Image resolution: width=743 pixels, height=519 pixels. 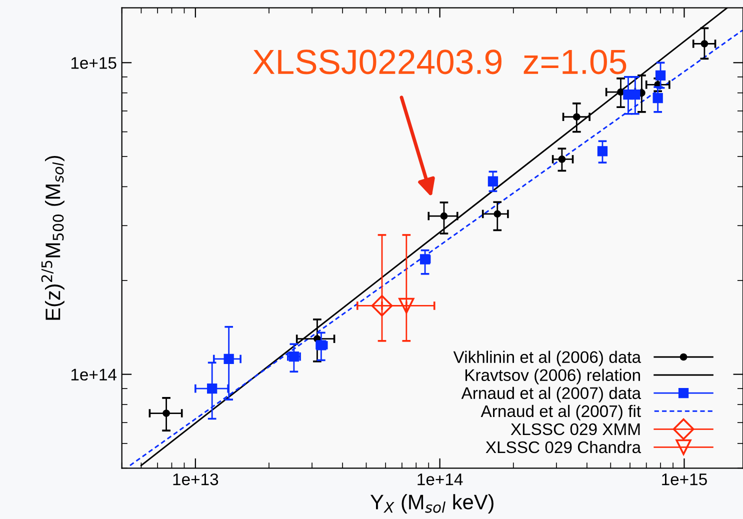 What do you see at coordinates (195, 479) in the screenshot?
I see `x-tick-label: 1e+13` at bounding box center [195, 479].